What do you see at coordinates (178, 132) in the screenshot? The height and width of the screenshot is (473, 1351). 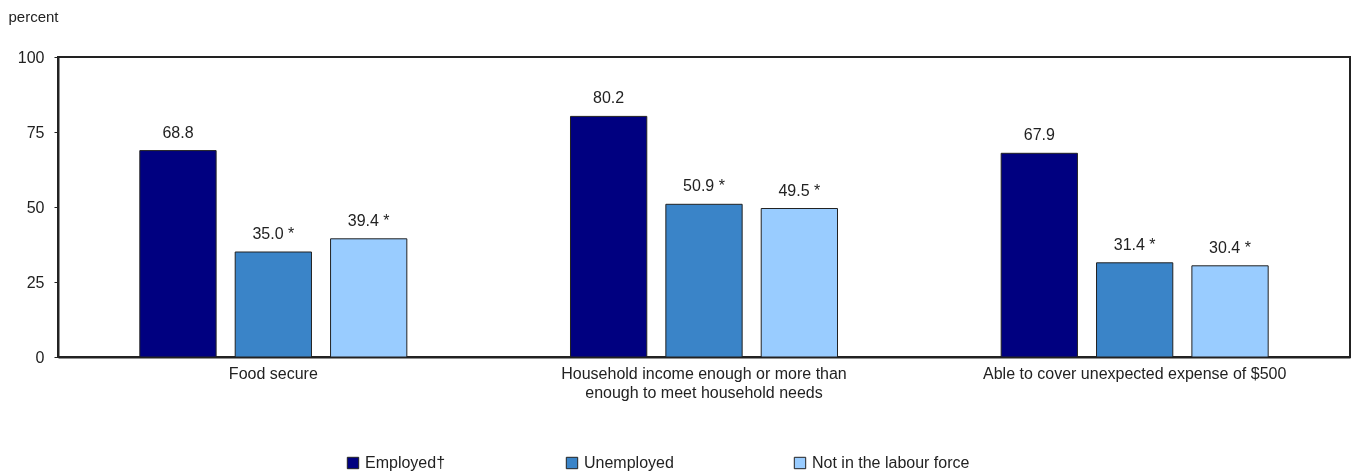 I see `data-label: 68.8` at bounding box center [178, 132].